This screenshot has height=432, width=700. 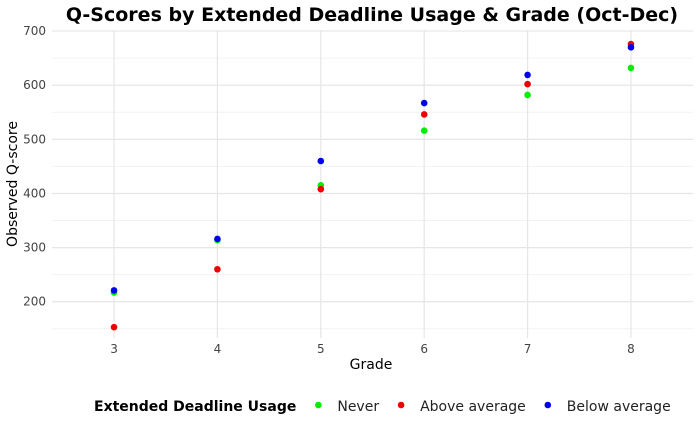 I want to click on x-tick-label: 5, so click(x=321, y=349).